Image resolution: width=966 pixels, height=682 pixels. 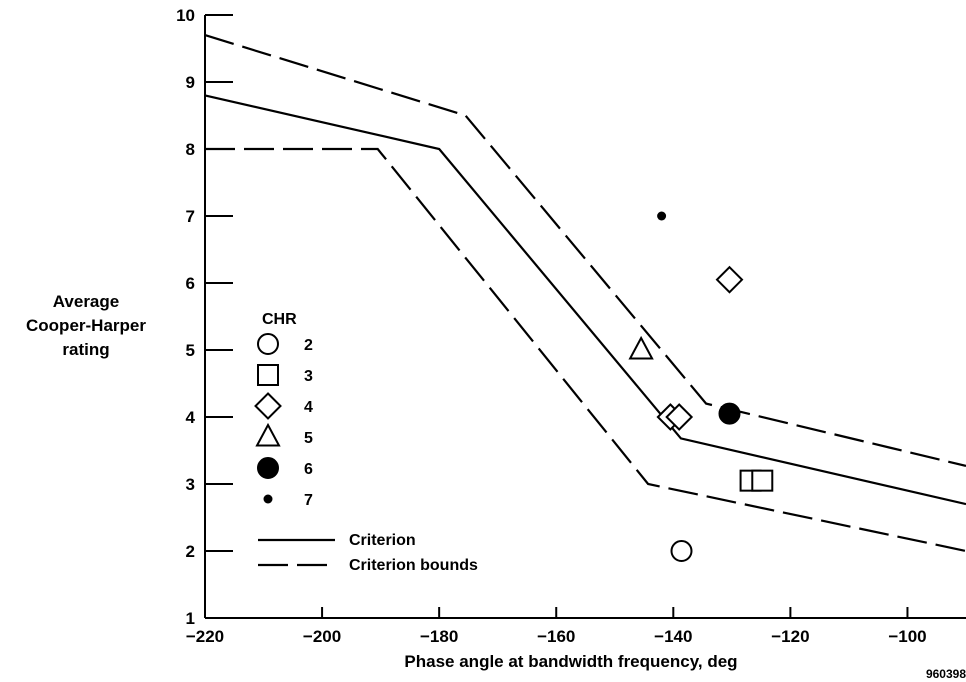 I want to click on y-tick-label: 10, so click(x=185, y=15).